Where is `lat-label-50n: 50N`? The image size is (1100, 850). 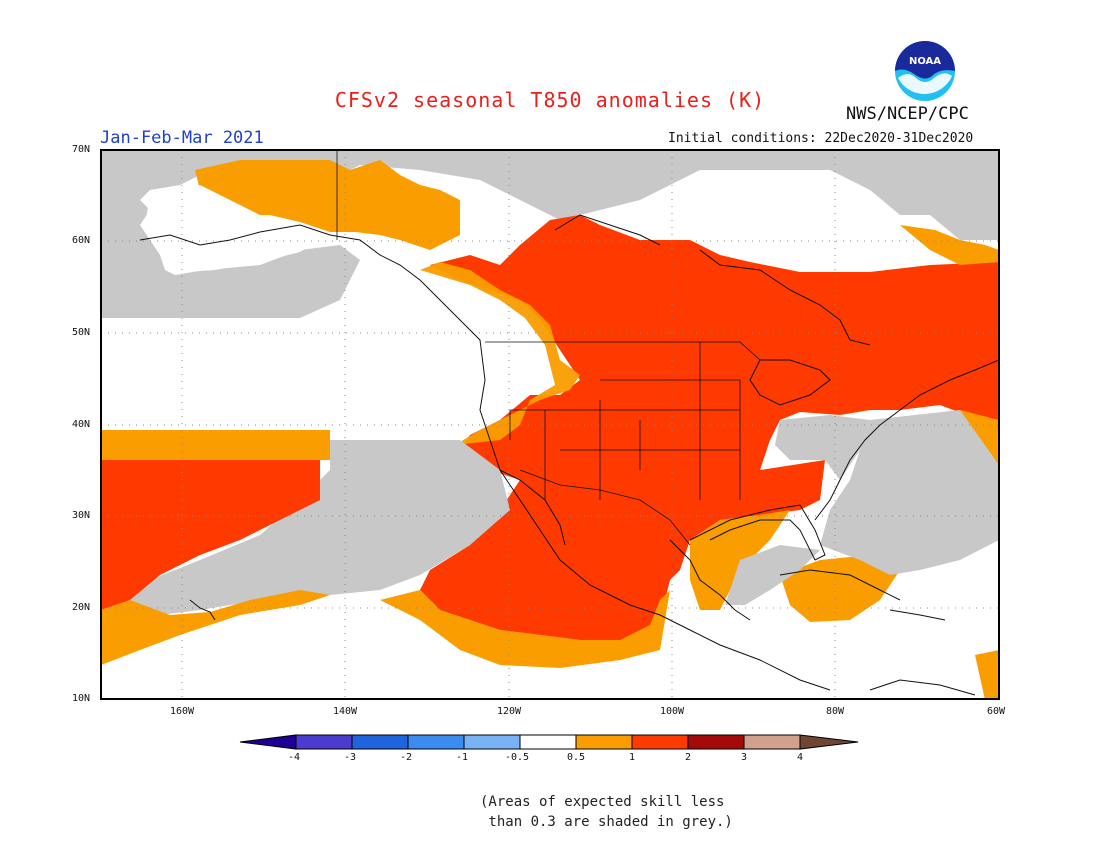 lat-label-50n: 50N is located at coordinates (81, 332).